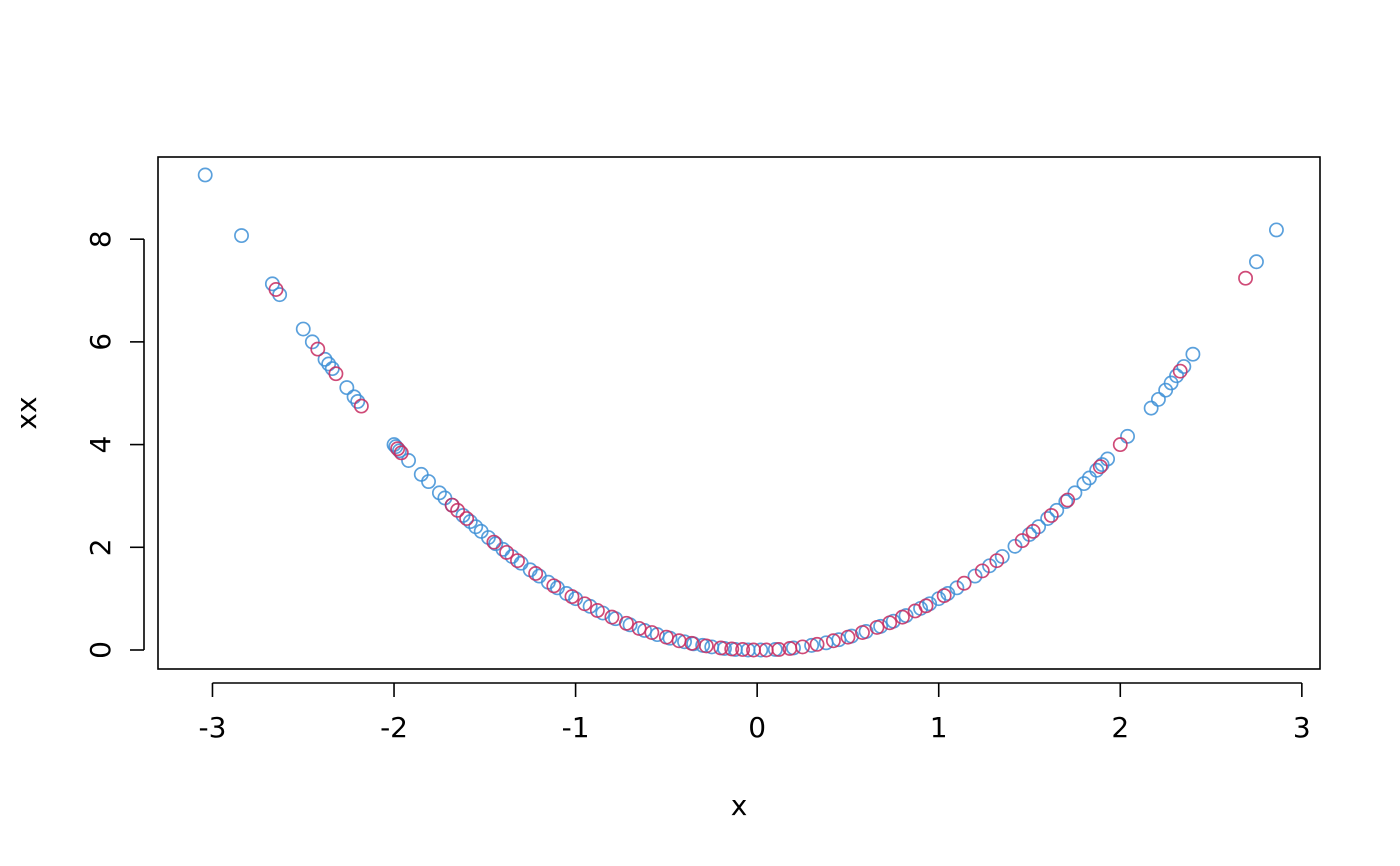 This screenshot has width=1400, height=866. Describe the element at coordinates (1120, 727) in the screenshot. I see `x-tick-label: 2` at that location.